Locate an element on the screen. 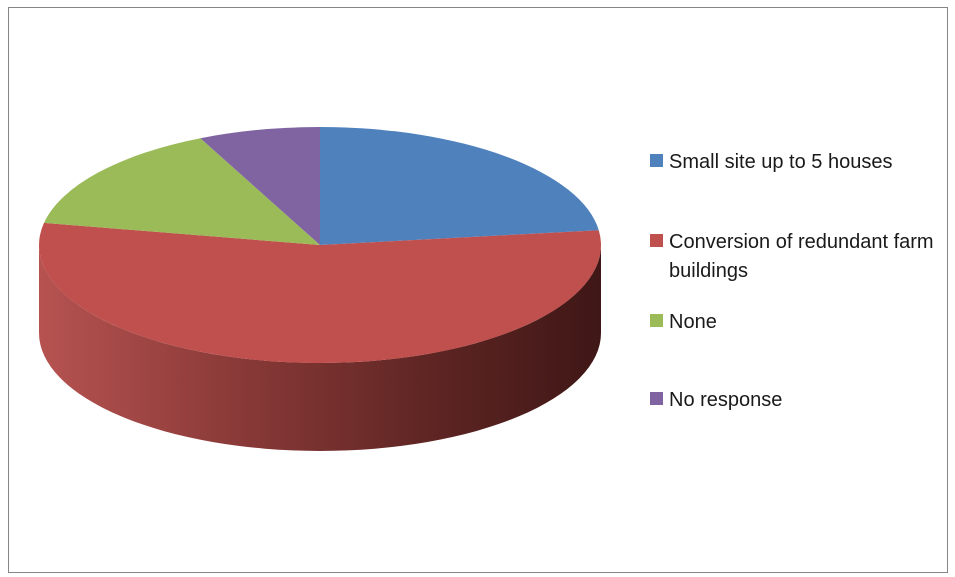 This screenshot has height=577, width=955. legend-swatch-none is located at coordinates (656, 320).